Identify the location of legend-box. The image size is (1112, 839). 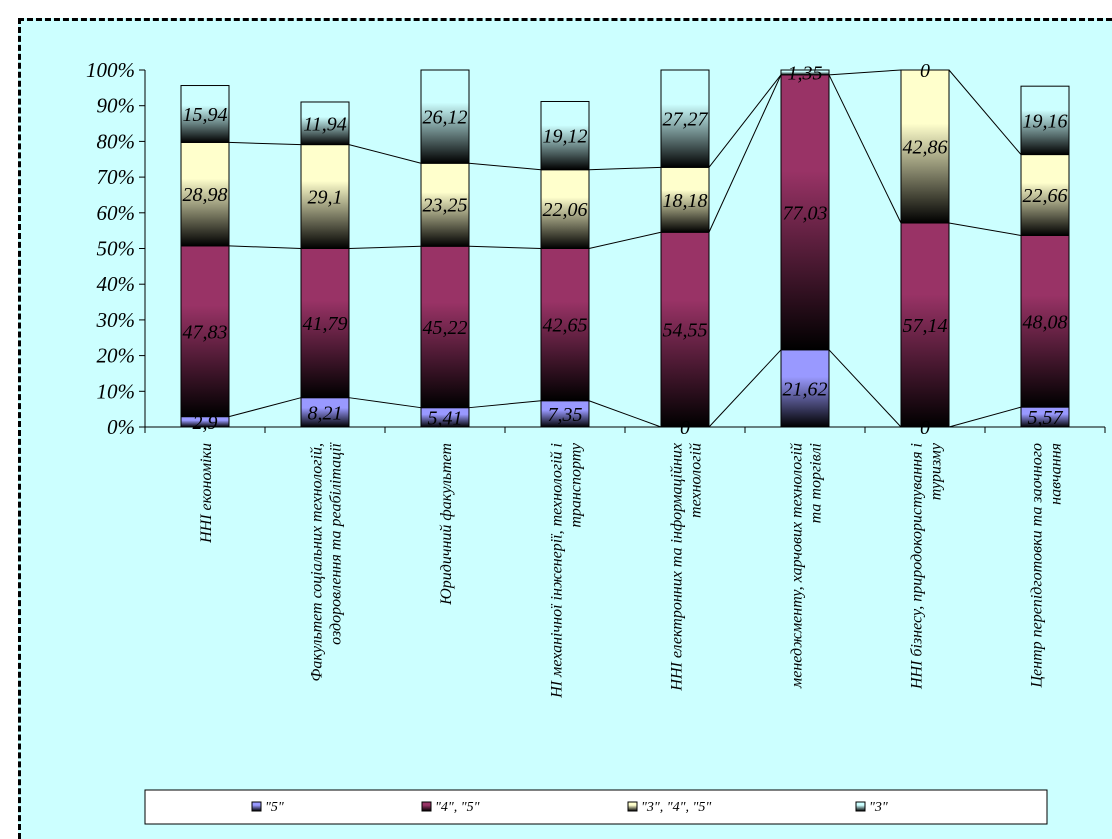
(596, 807).